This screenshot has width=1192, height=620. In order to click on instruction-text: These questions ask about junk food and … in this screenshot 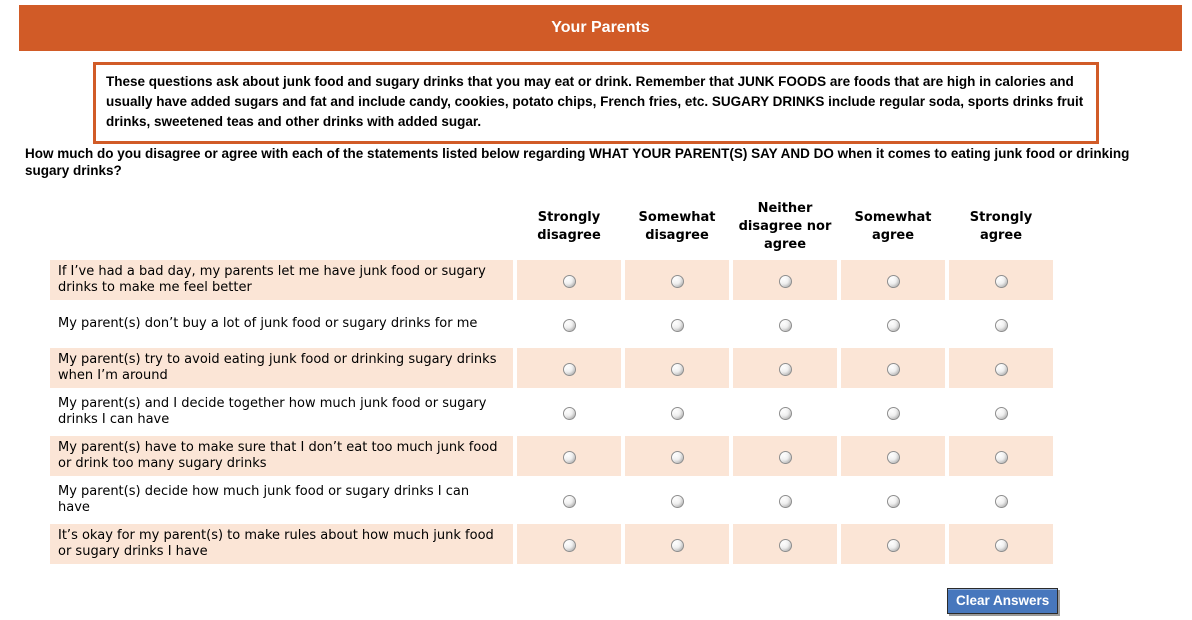, I will do `click(595, 101)`.